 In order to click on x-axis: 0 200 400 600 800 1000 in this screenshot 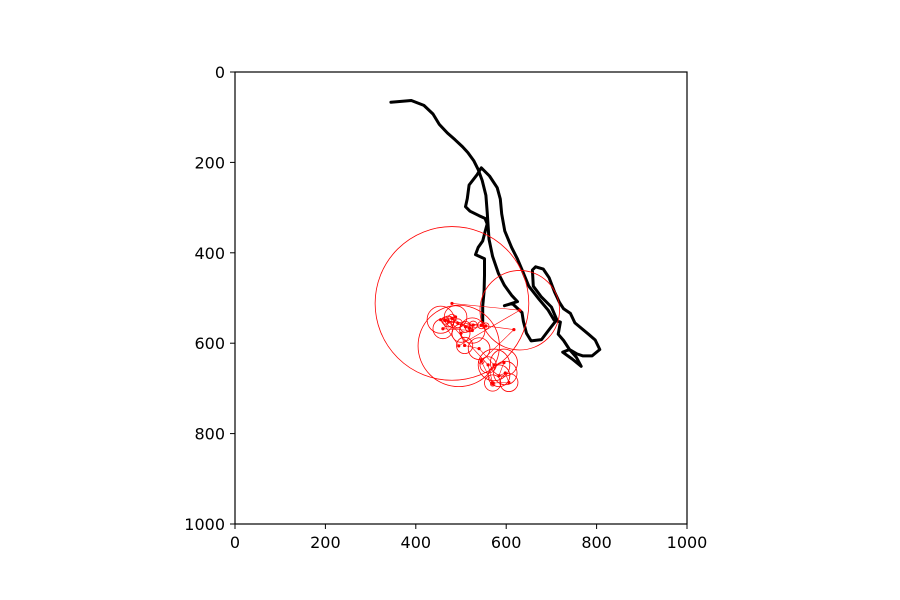, I will do `click(468, 538)`.